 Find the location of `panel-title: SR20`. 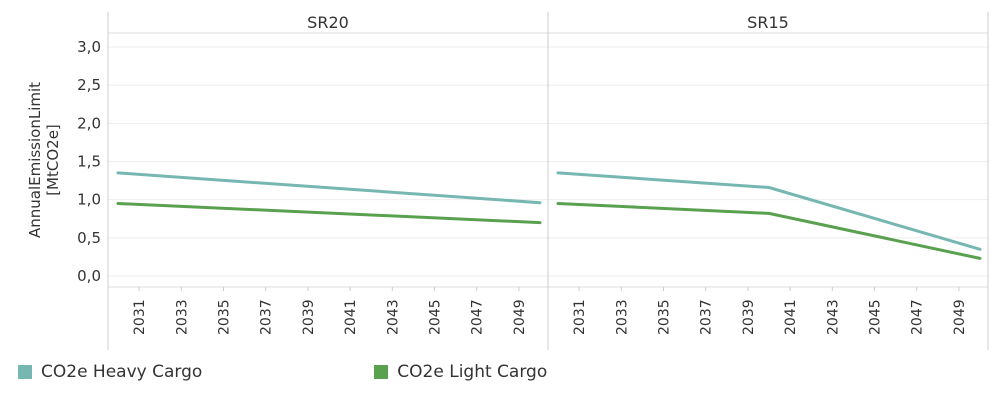

panel-title: SR20 is located at coordinates (328, 22).